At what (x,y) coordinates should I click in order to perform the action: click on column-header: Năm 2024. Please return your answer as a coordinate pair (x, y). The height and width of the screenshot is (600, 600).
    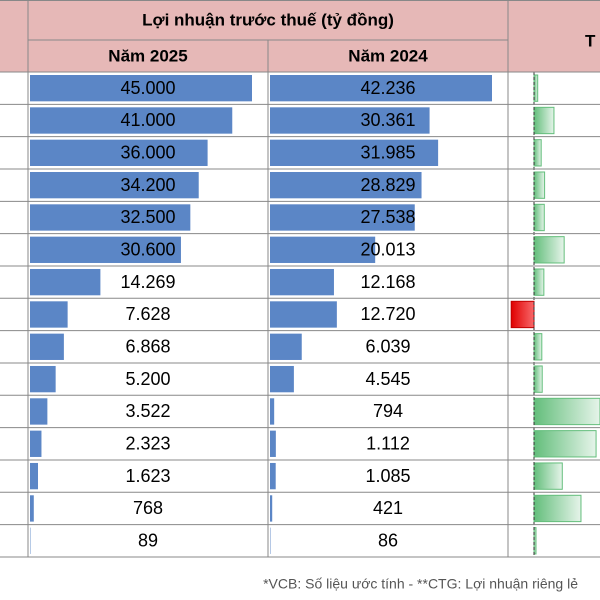
    Looking at the image, I should click on (388, 55).